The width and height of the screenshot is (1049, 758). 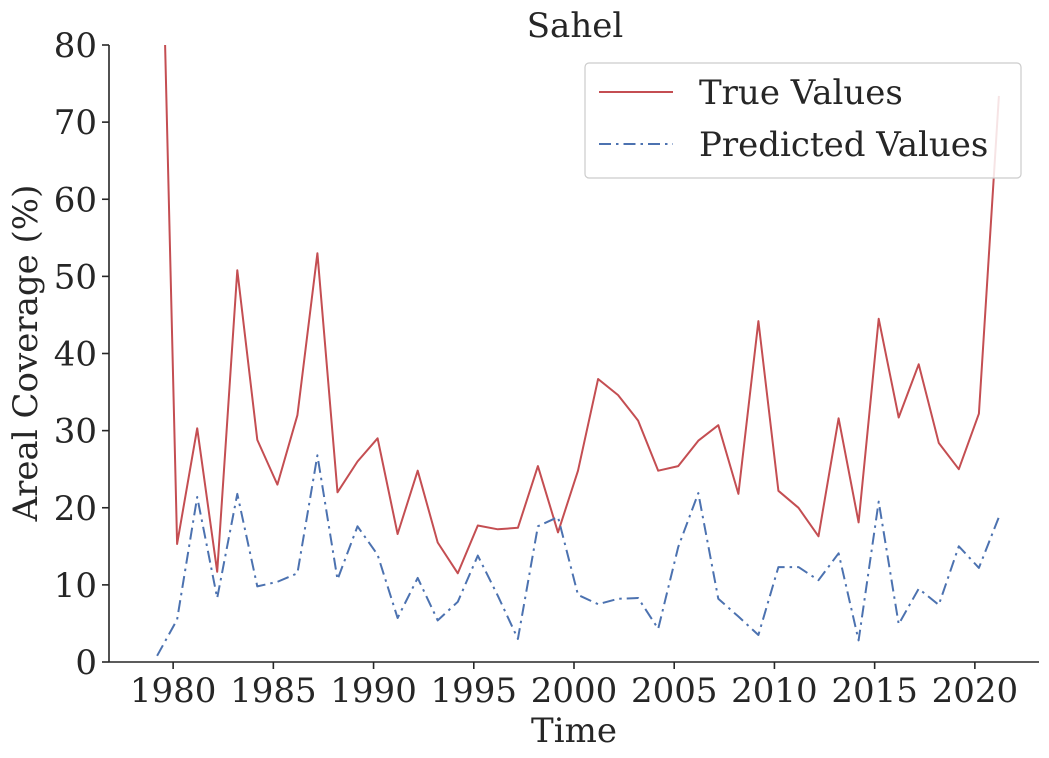 I want to click on legend-label-predicted-values: Predicted Values, so click(x=843, y=145).